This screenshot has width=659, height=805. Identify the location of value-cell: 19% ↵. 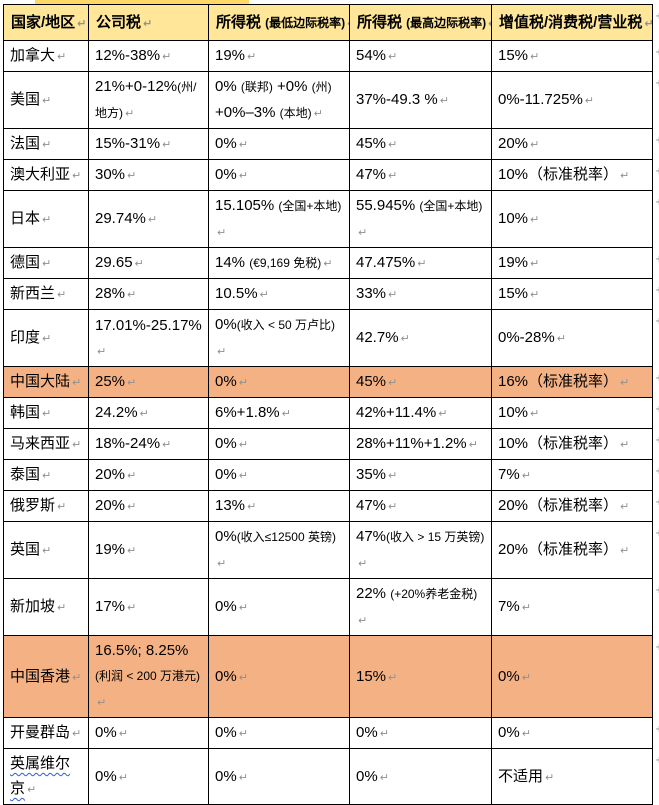
(148, 550).